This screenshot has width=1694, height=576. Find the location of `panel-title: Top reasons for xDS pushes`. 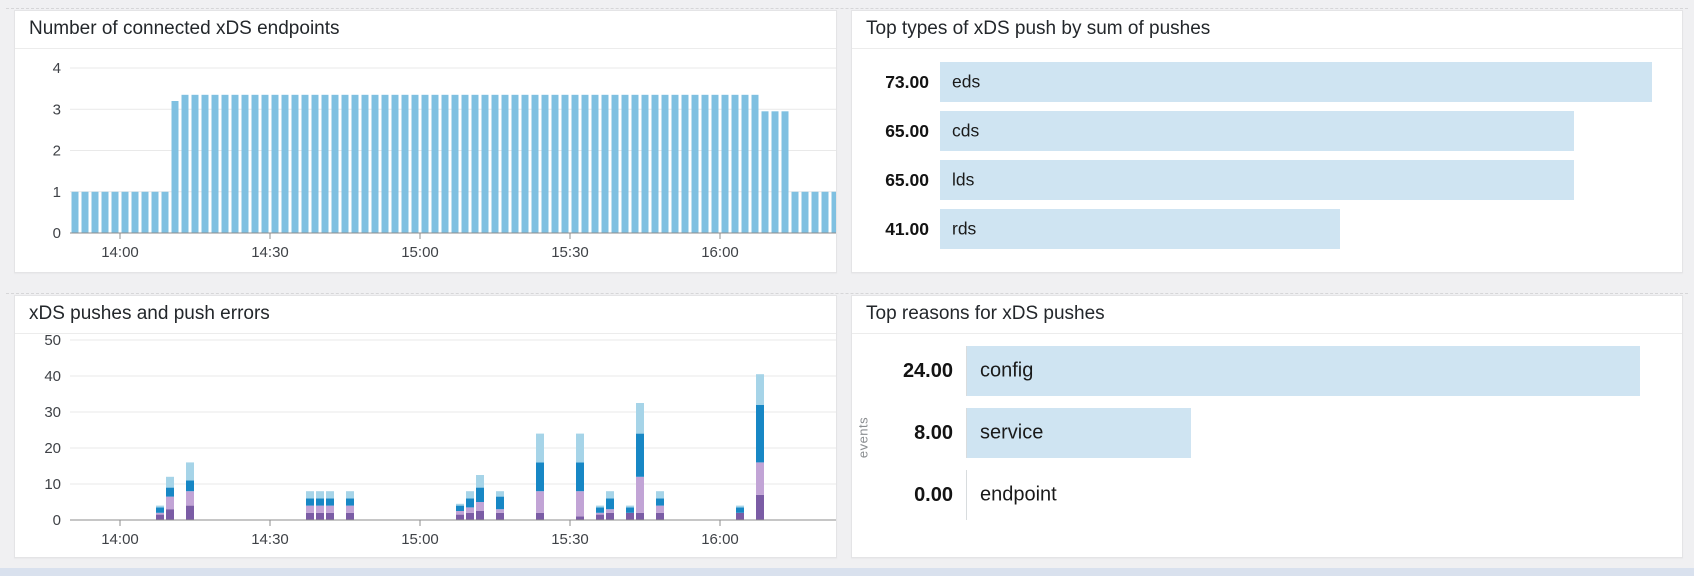

panel-title: Top reasons for xDS pushes is located at coordinates (1267, 315).